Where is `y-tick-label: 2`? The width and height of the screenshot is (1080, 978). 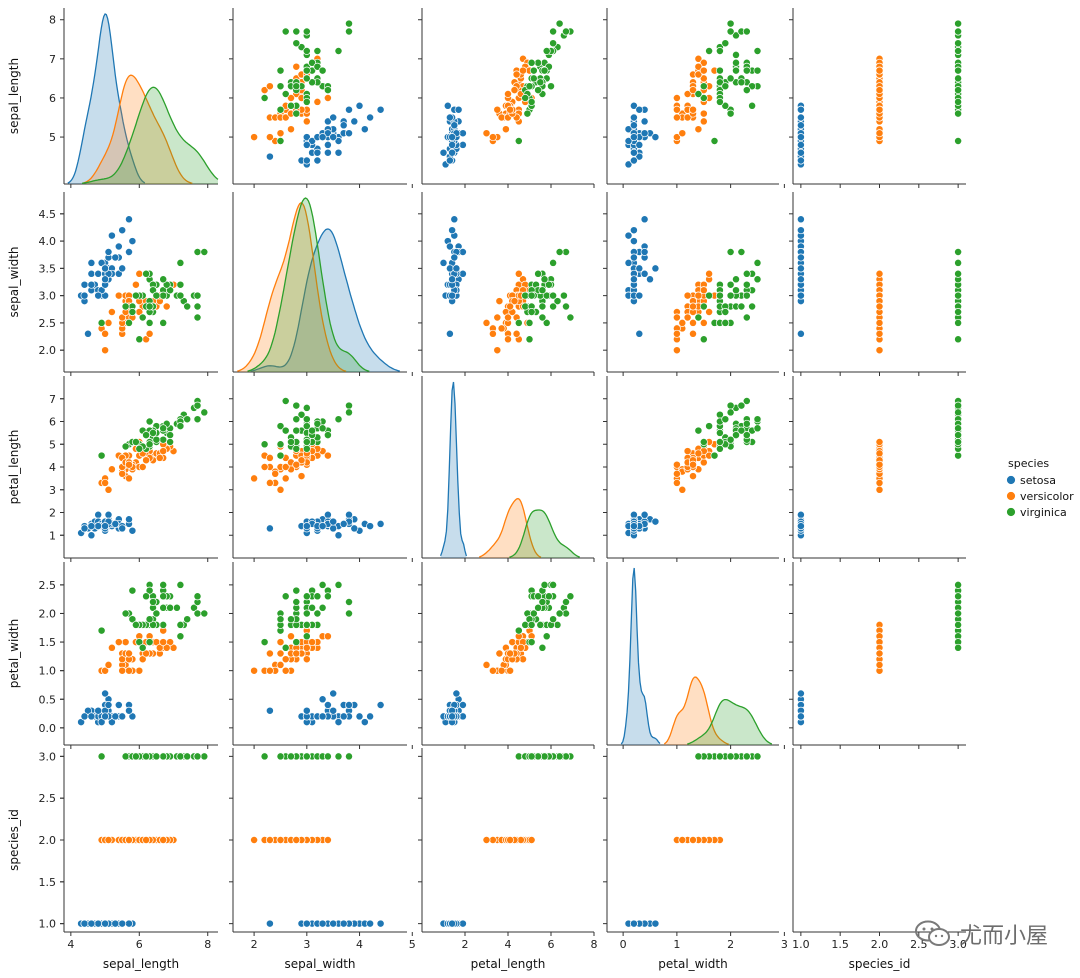
y-tick-label: 2 is located at coordinates (52, 513).